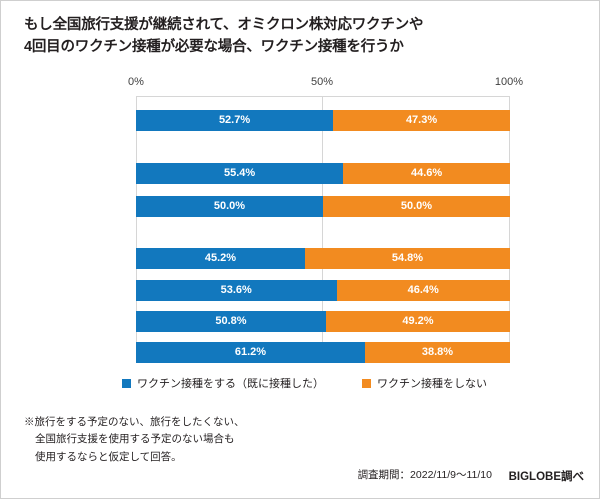 This screenshot has width=600, height=499. What do you see at coordinates (224, 25) in the screenshot?
I see `page-title-line-1: もし全国旅行支援が継続されて、オミクロン株対応ワクチンや` at bounding box center [224, 25].